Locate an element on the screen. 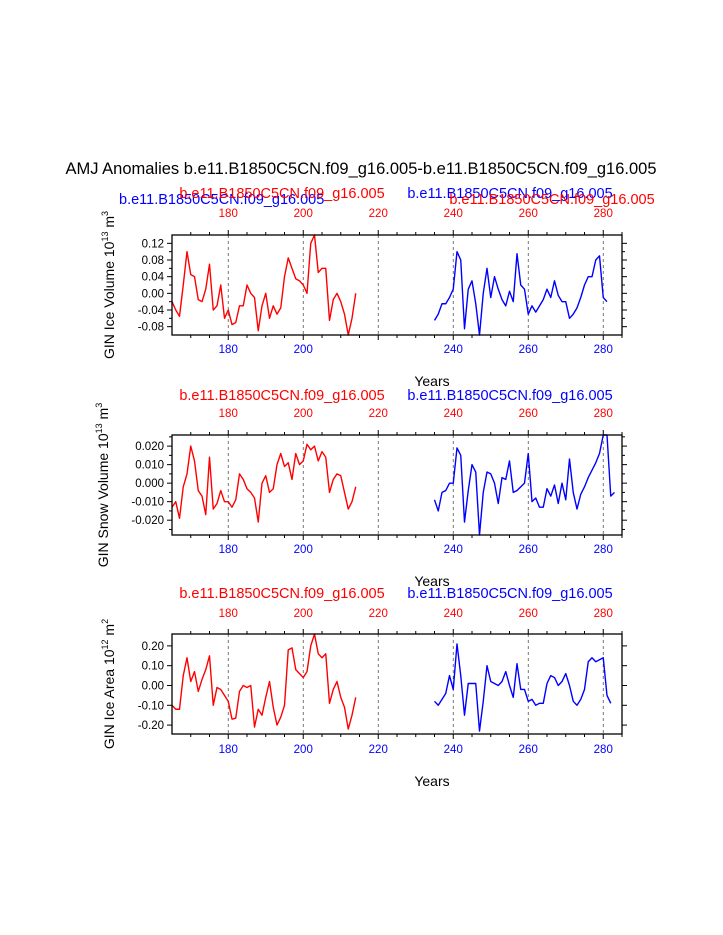 The width and height of the screenshot is (723, 935). y-tick-label: -0.020 is located at coordinates (147, 521).